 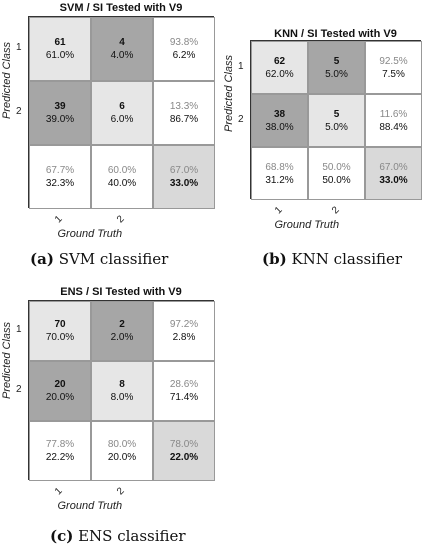 I want to click on cell-count: 62, so click(x=279, y=61).